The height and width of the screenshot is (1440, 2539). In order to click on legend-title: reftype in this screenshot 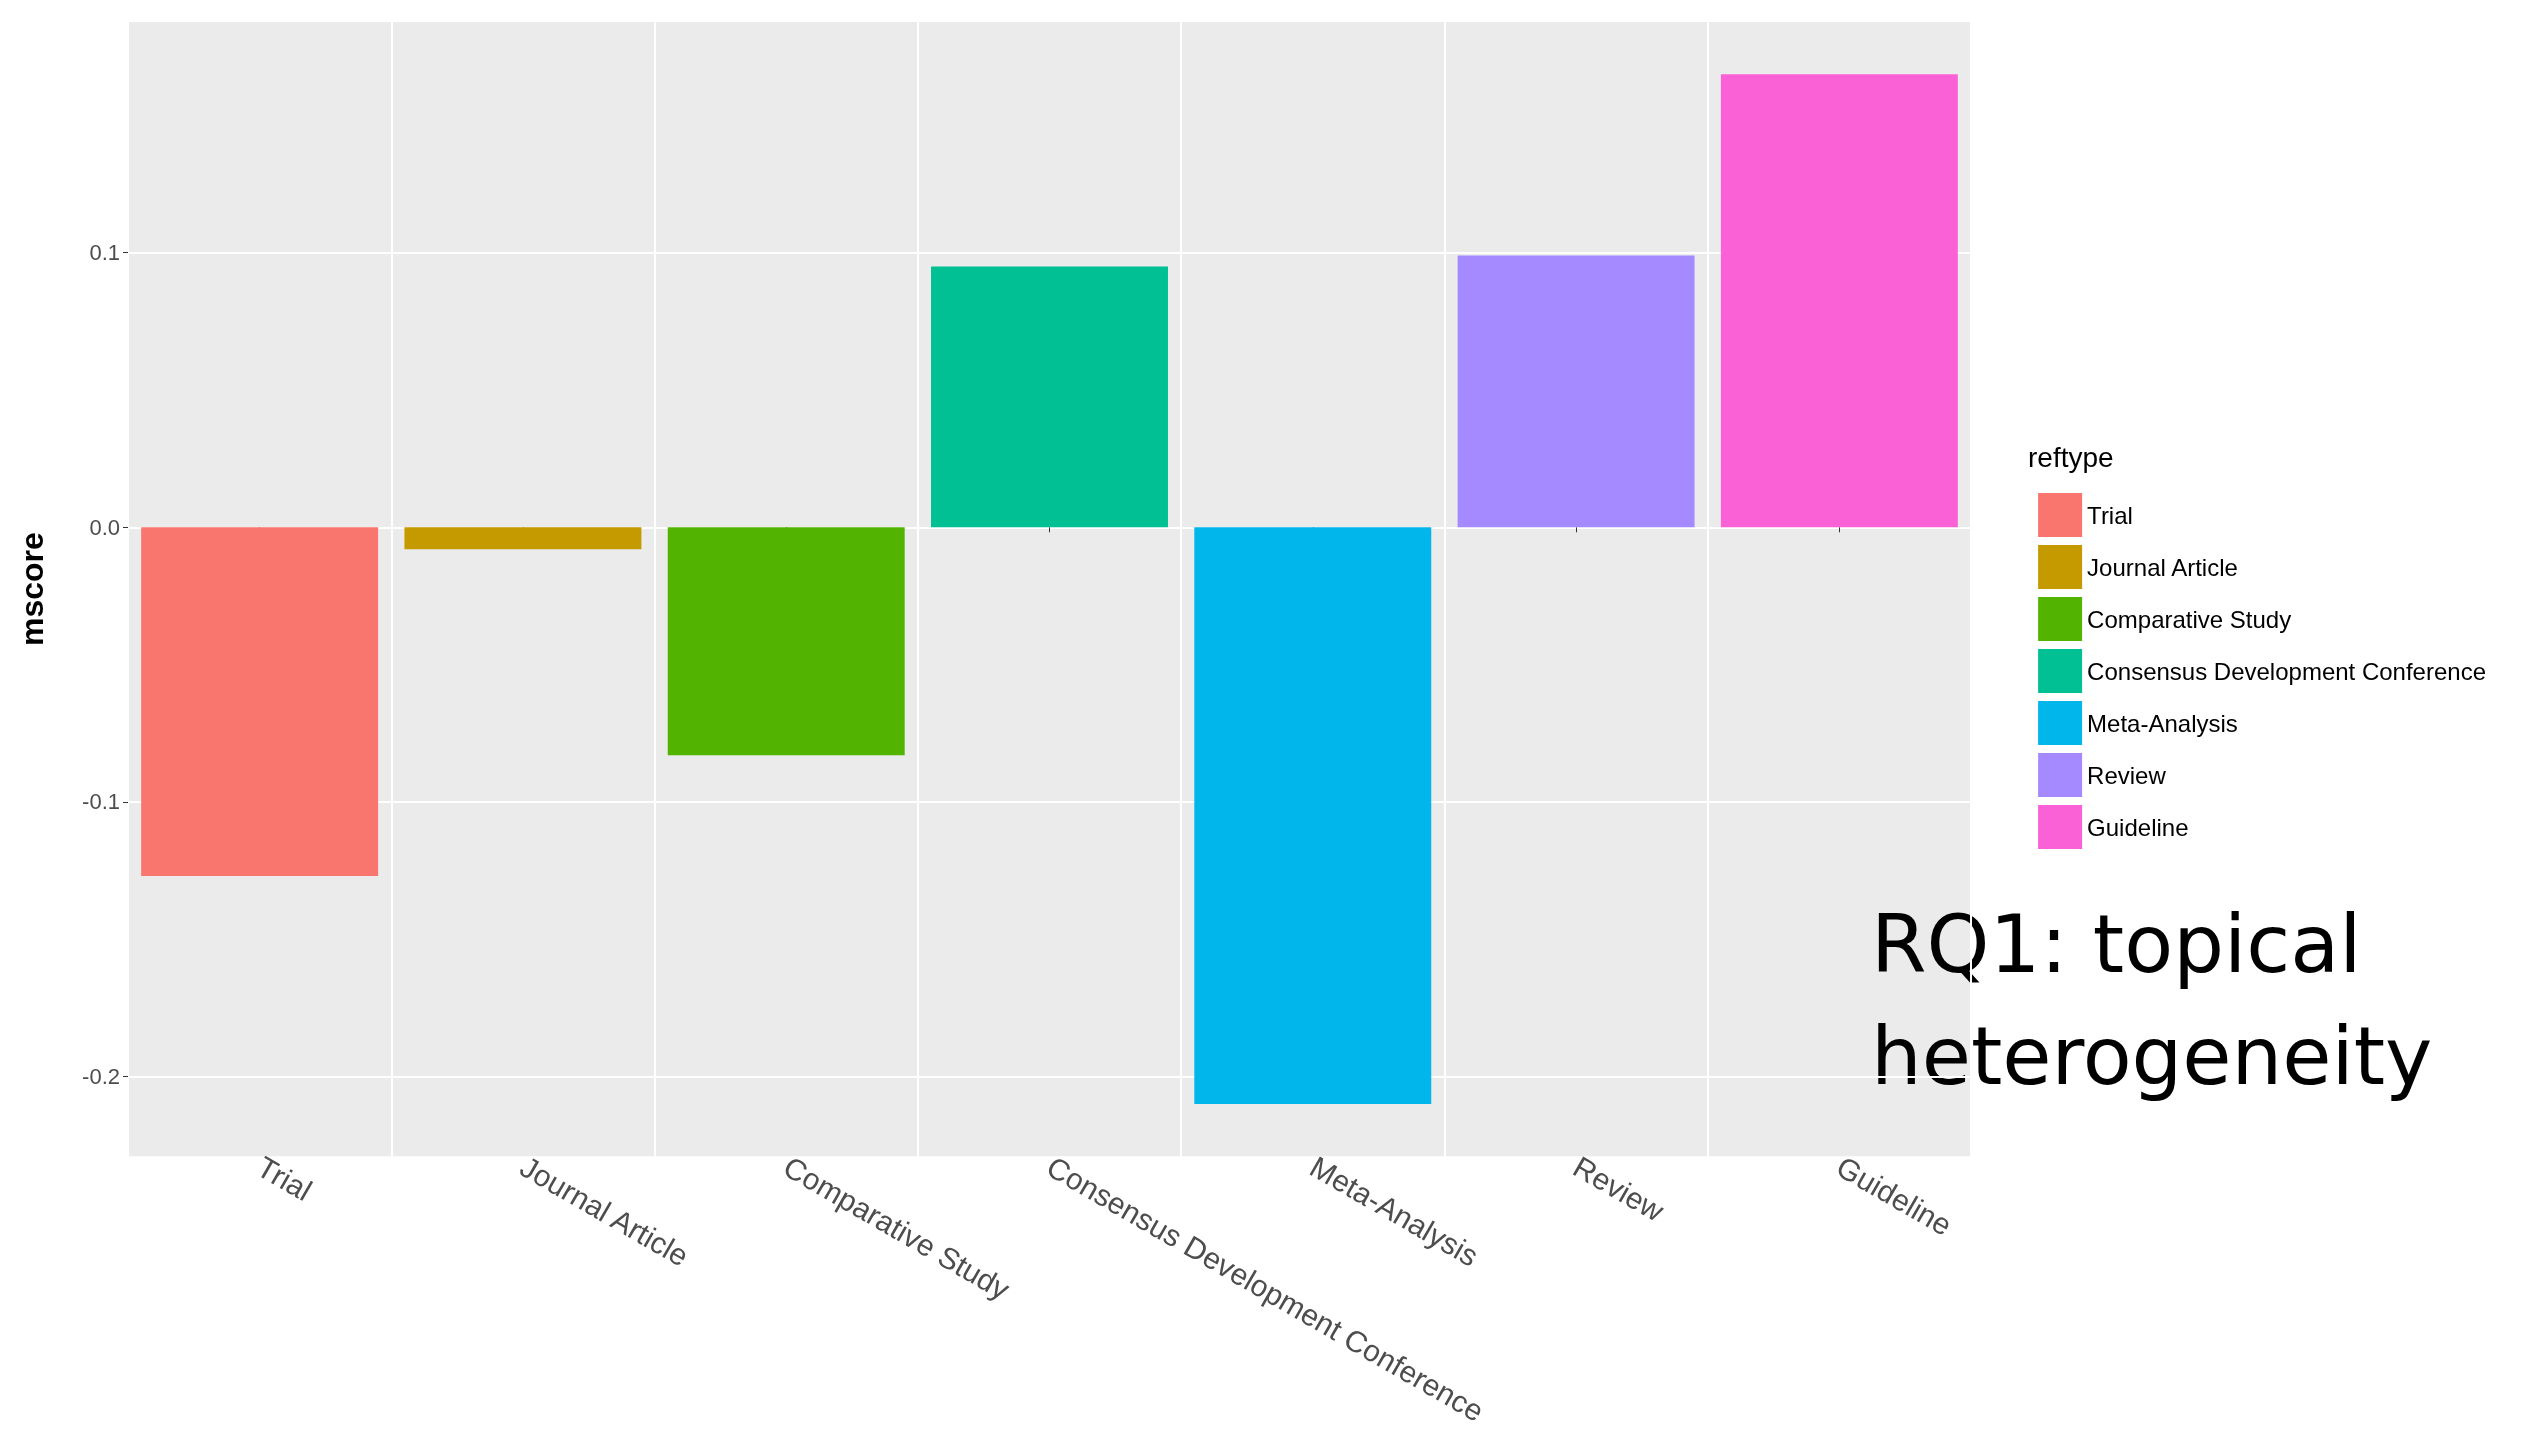, I will do `click(2071, 457)`.